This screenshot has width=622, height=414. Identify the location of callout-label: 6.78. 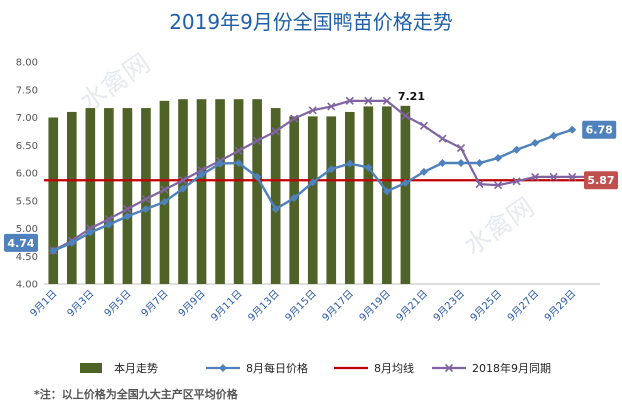
(599, 130).